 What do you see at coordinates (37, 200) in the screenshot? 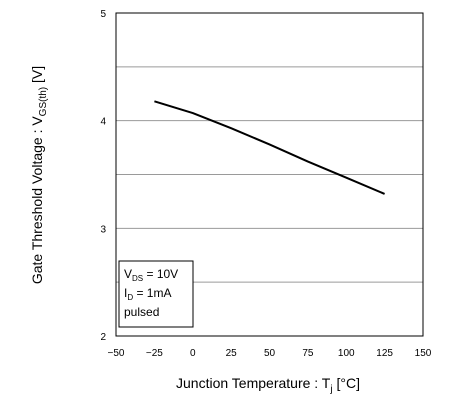
I see `y-axis-label-main: Gate Threshold Voltage : V` at bounding box center [37, 200].